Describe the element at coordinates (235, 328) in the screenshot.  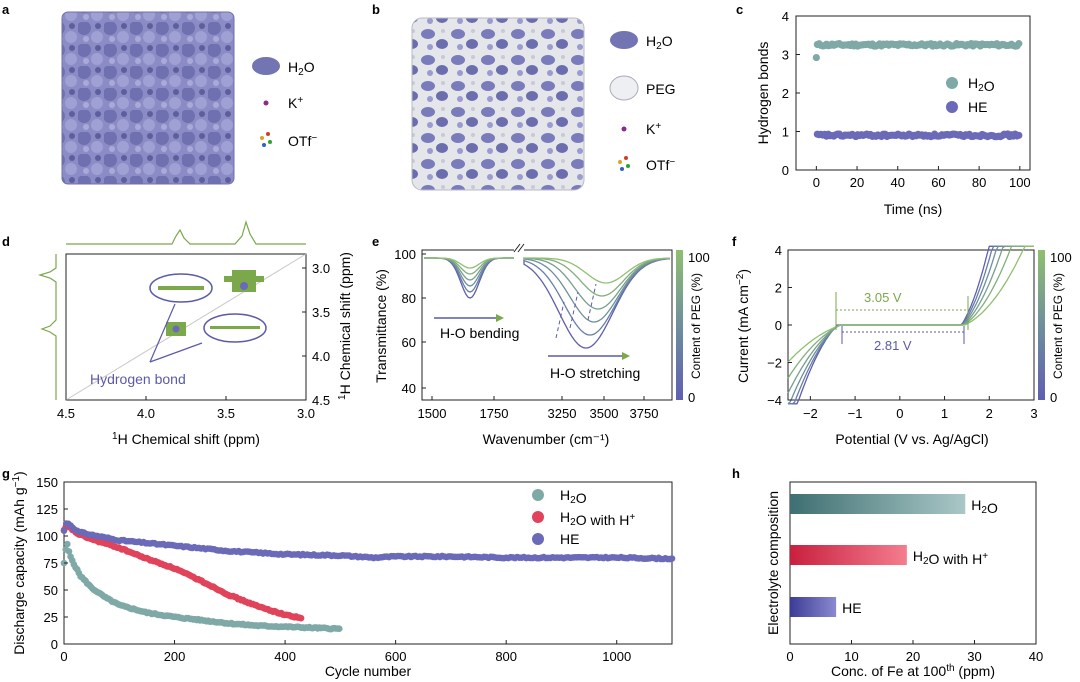
I see `hbond-ellipse-bottom` at that location.